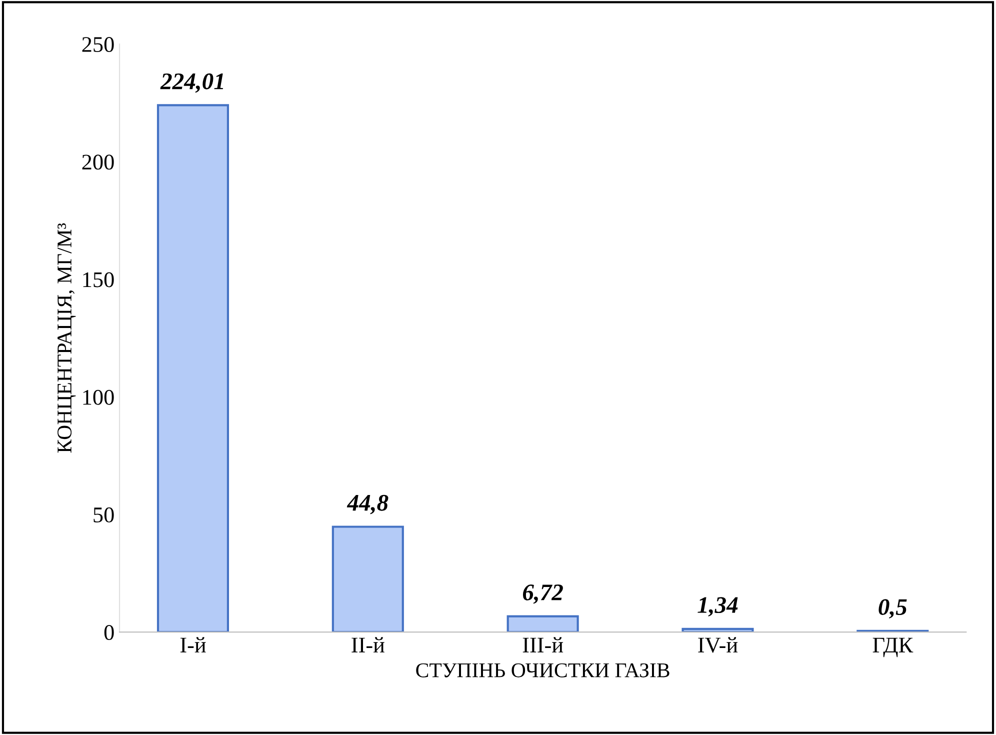 The image size is (996, 735). I want to click on data-label: 0,5, so click(892, 608).